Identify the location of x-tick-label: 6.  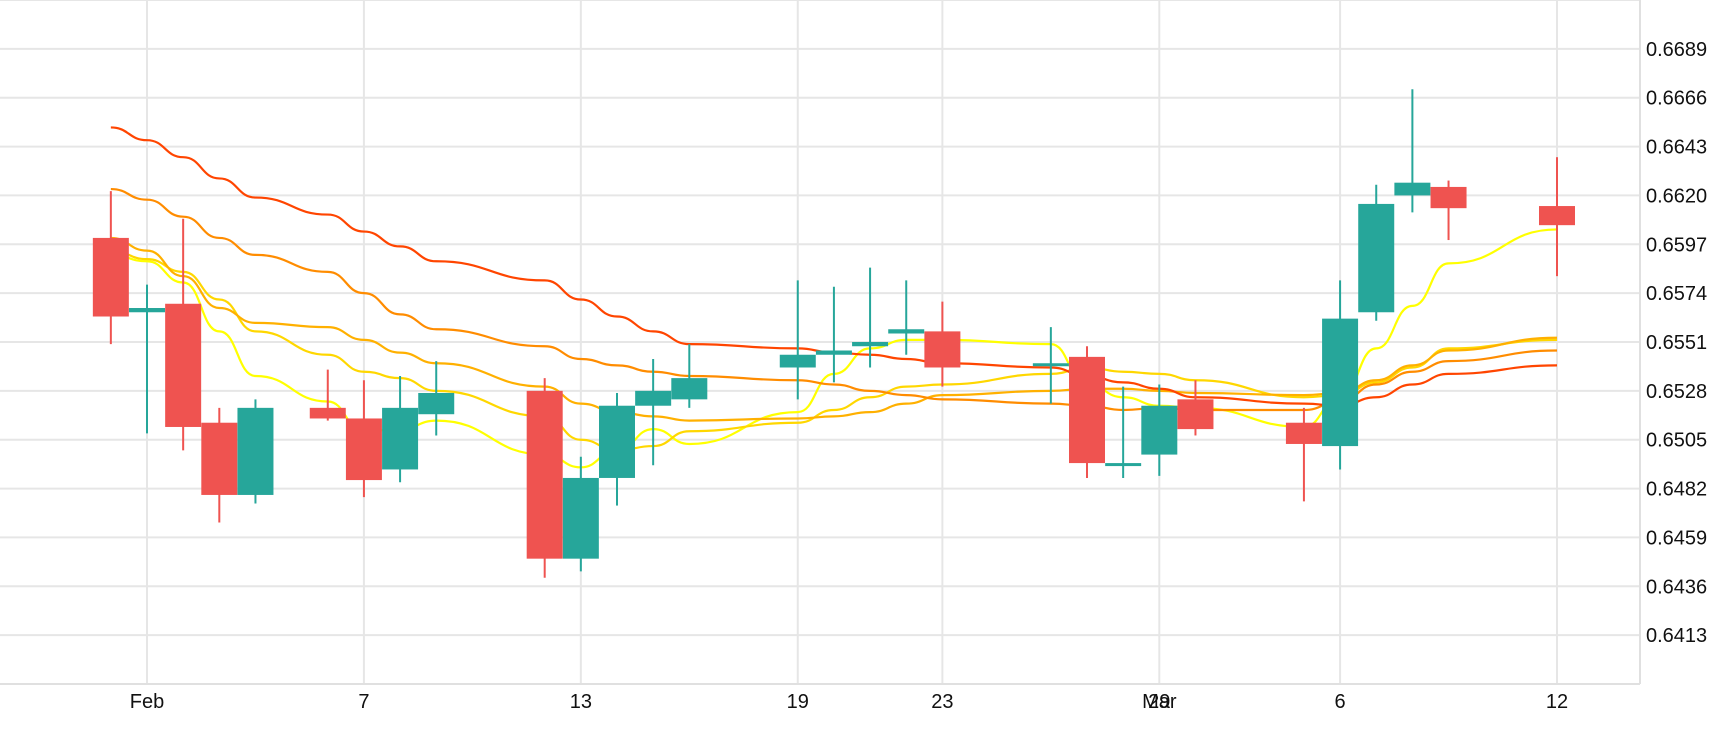
(1340, 702).